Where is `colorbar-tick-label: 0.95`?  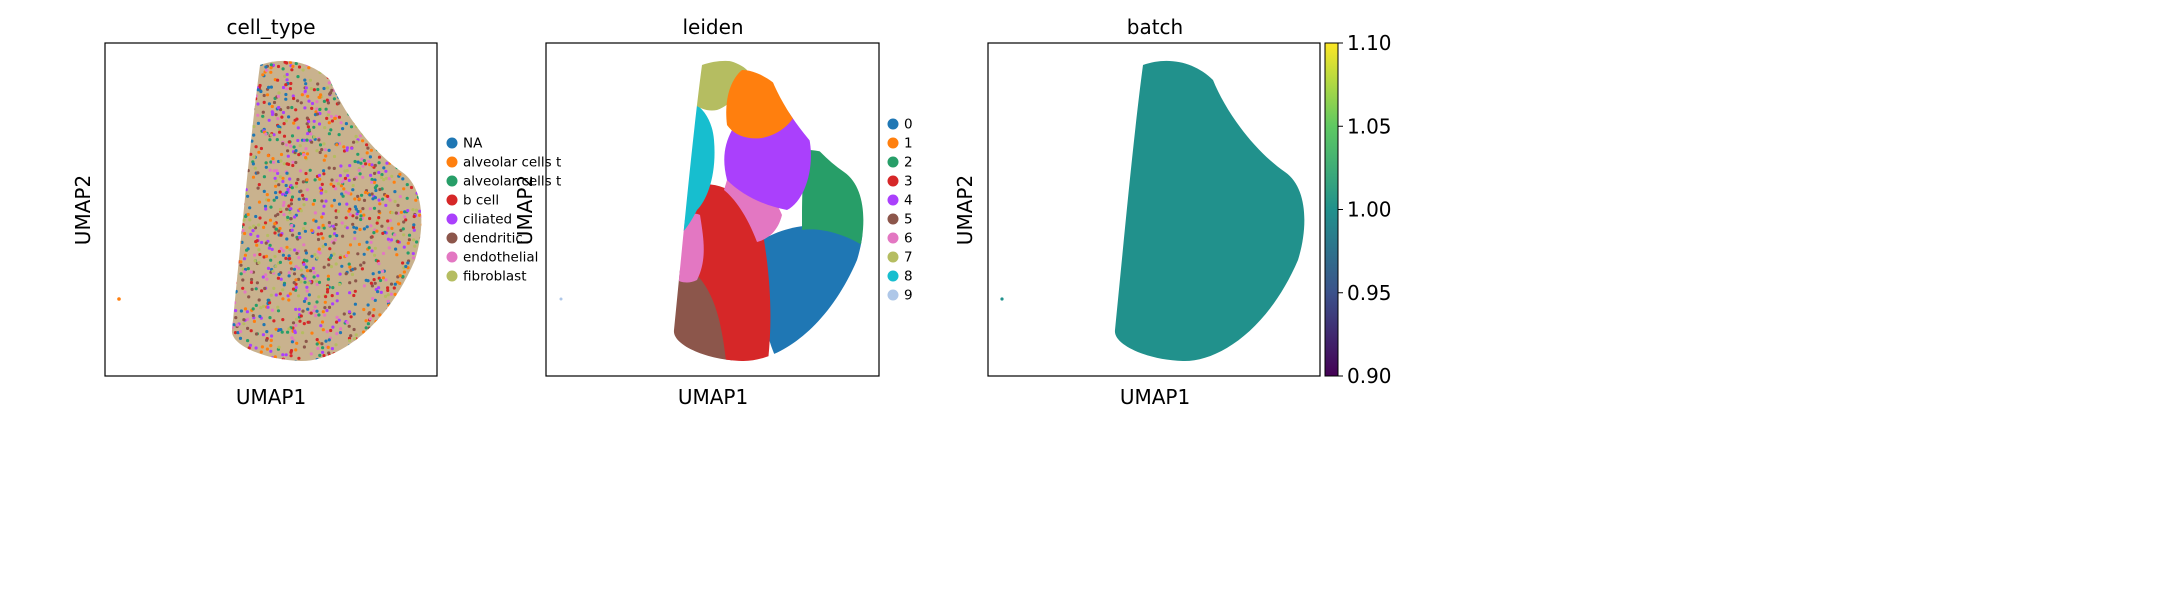 colorbar-tick-label: 0.95 is located at coordinates (1369, 293).